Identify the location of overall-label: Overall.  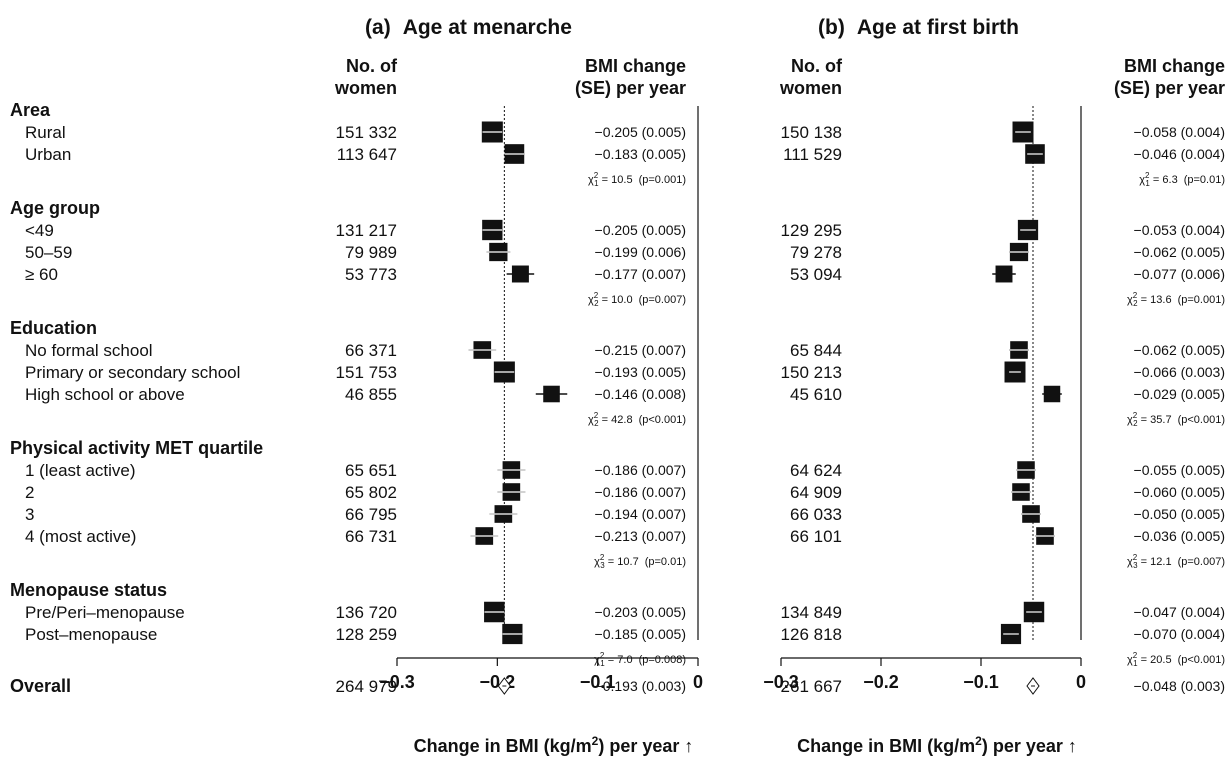
(40, 686).